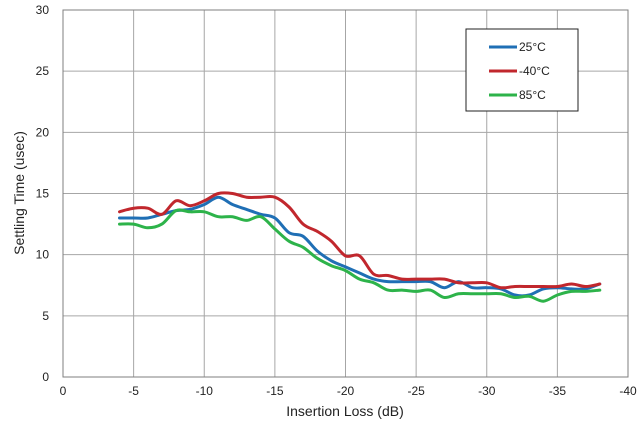  Describe the element at coordinates (43, 10) in the screenshot. I see `y-tick-label: 30` at that location.